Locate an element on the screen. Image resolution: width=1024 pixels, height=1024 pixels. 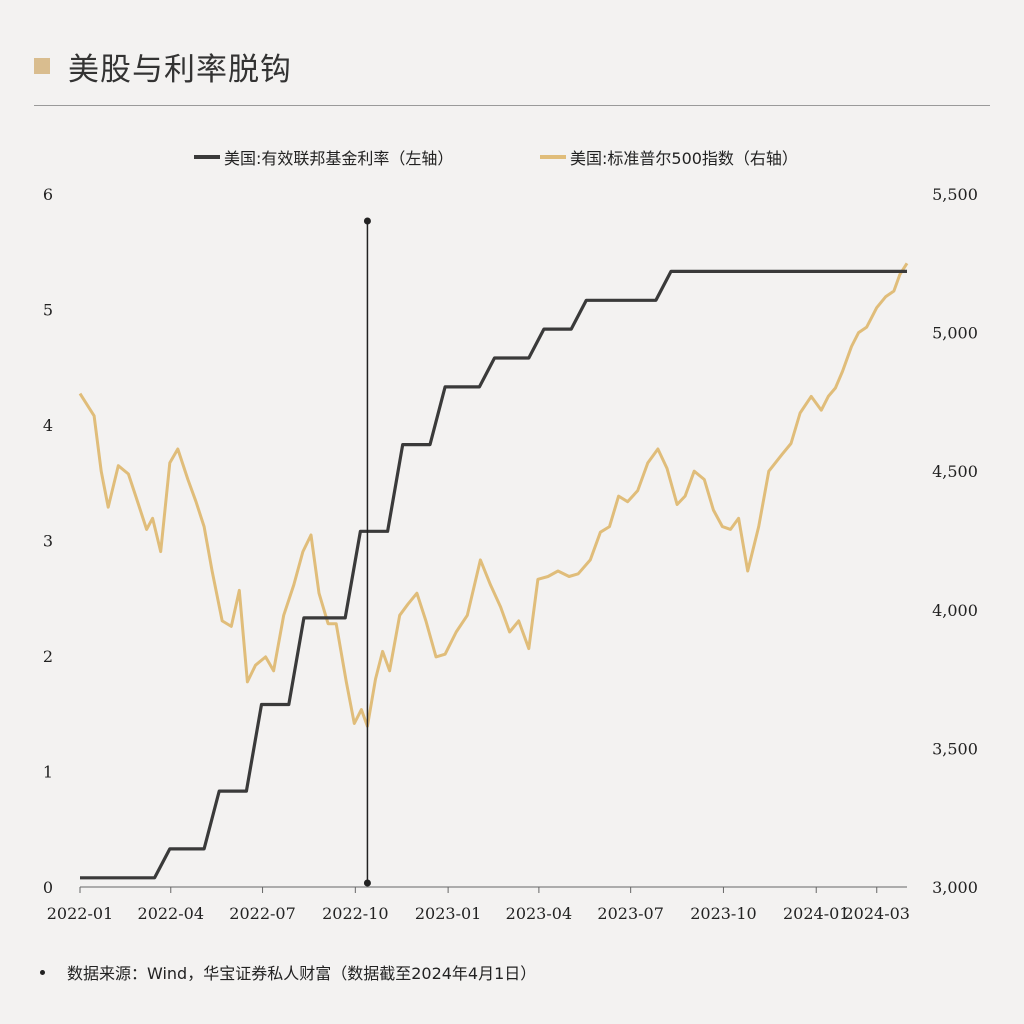
legend-label-fed-rate: 美国:有效联邦基金利率（左轴） is located at coordinates (339, 158).